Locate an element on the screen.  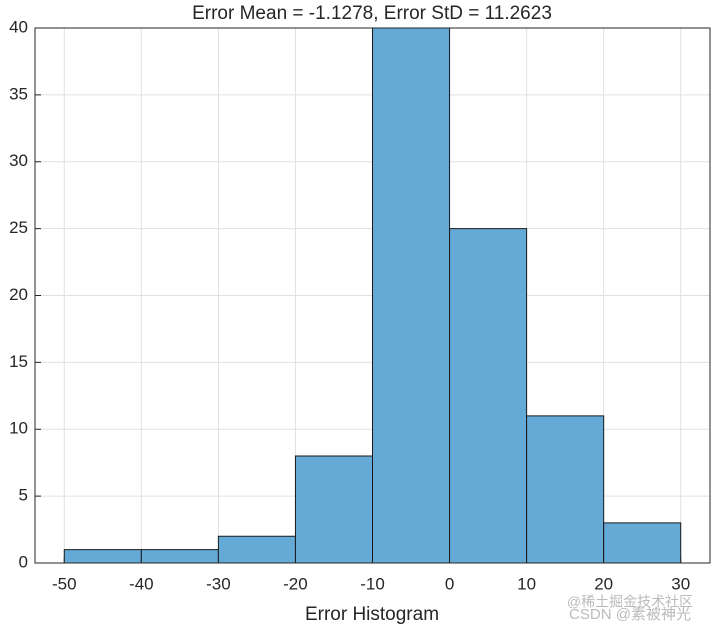
x-tick-label: -40 is located at coordinates (141, 583).